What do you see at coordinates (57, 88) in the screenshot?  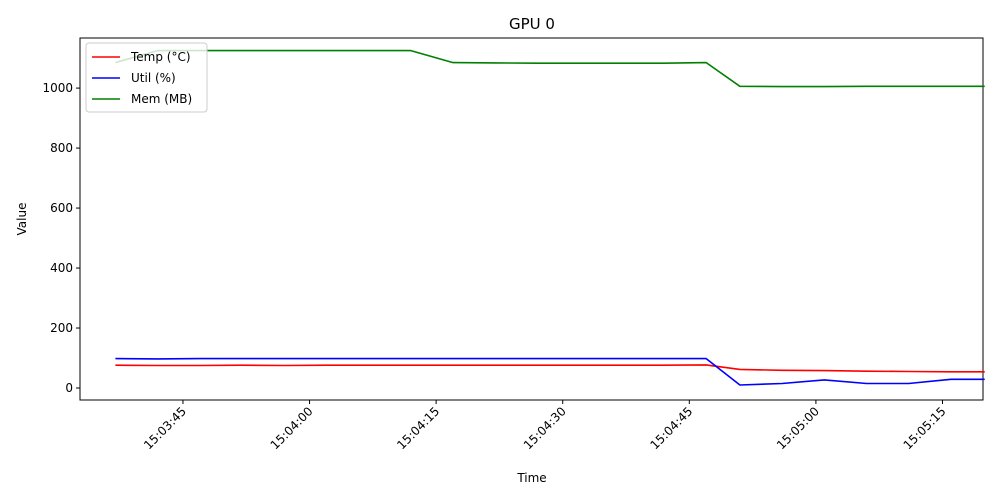 I see `y-tick-label: 1000` at bounding box center [57, 88].